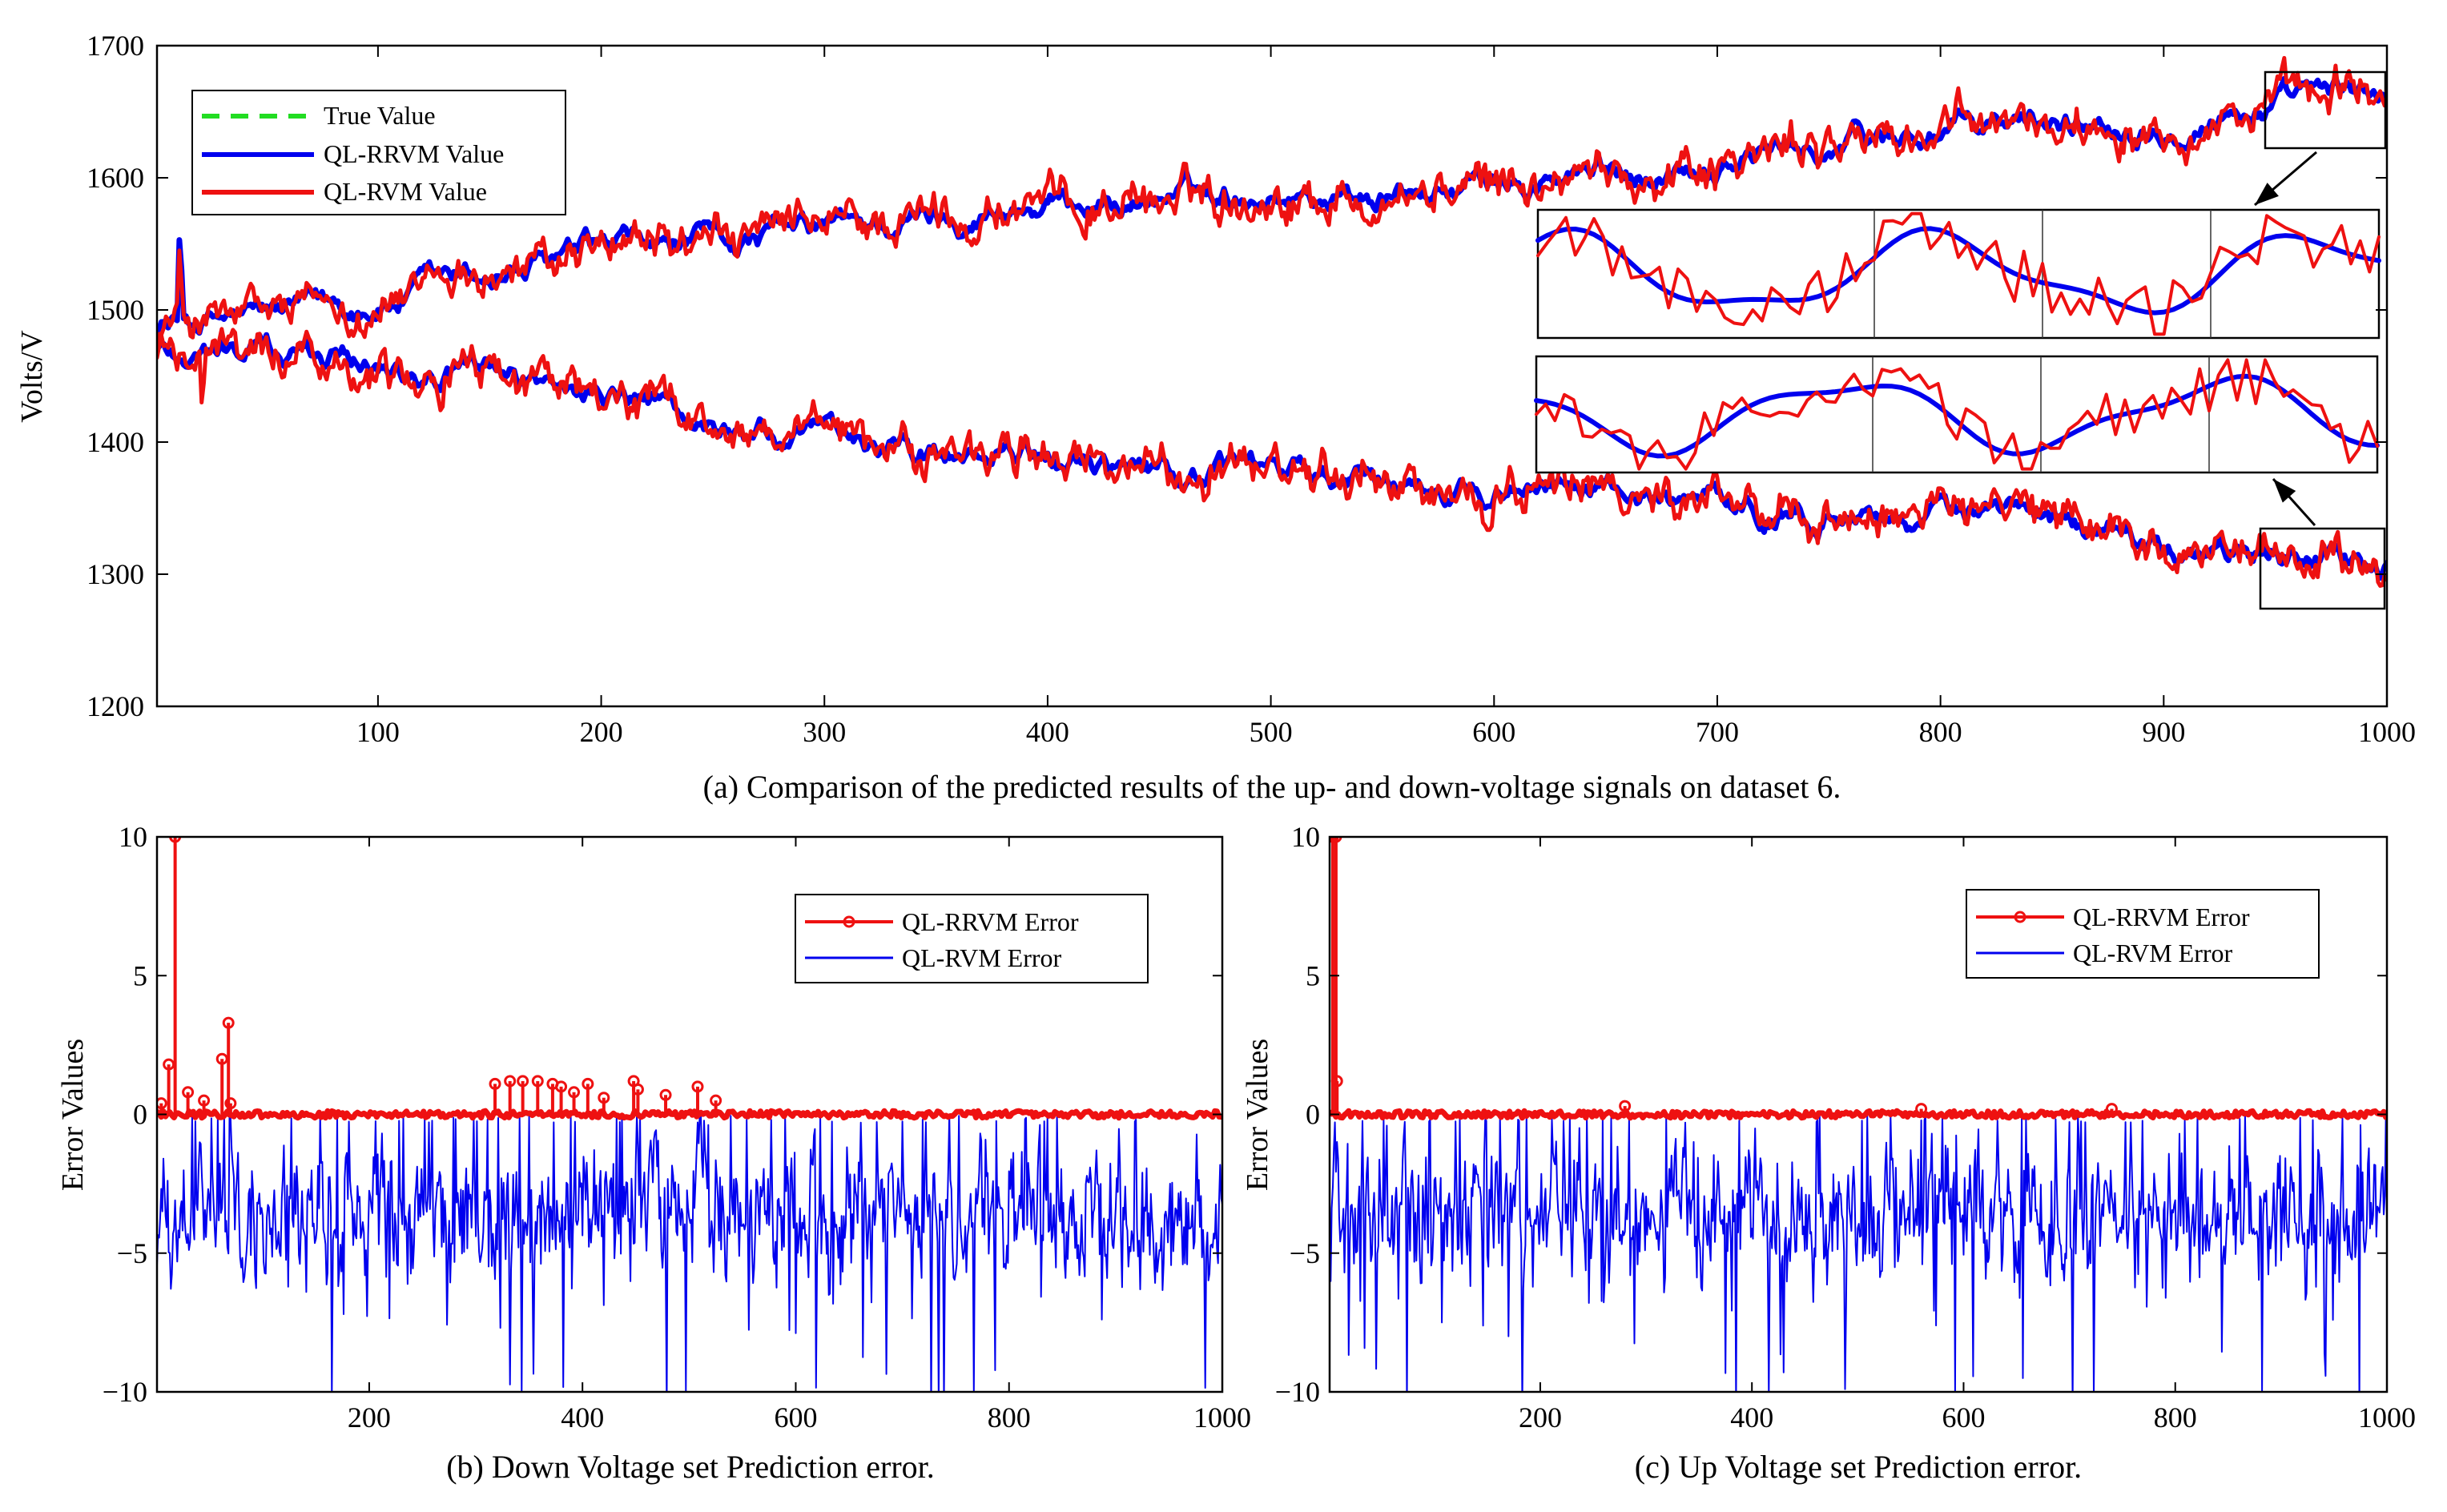 This screenshot has width=2447, height=1512. I want to click on legend-a-label-true: True Value, so click(380, 115).